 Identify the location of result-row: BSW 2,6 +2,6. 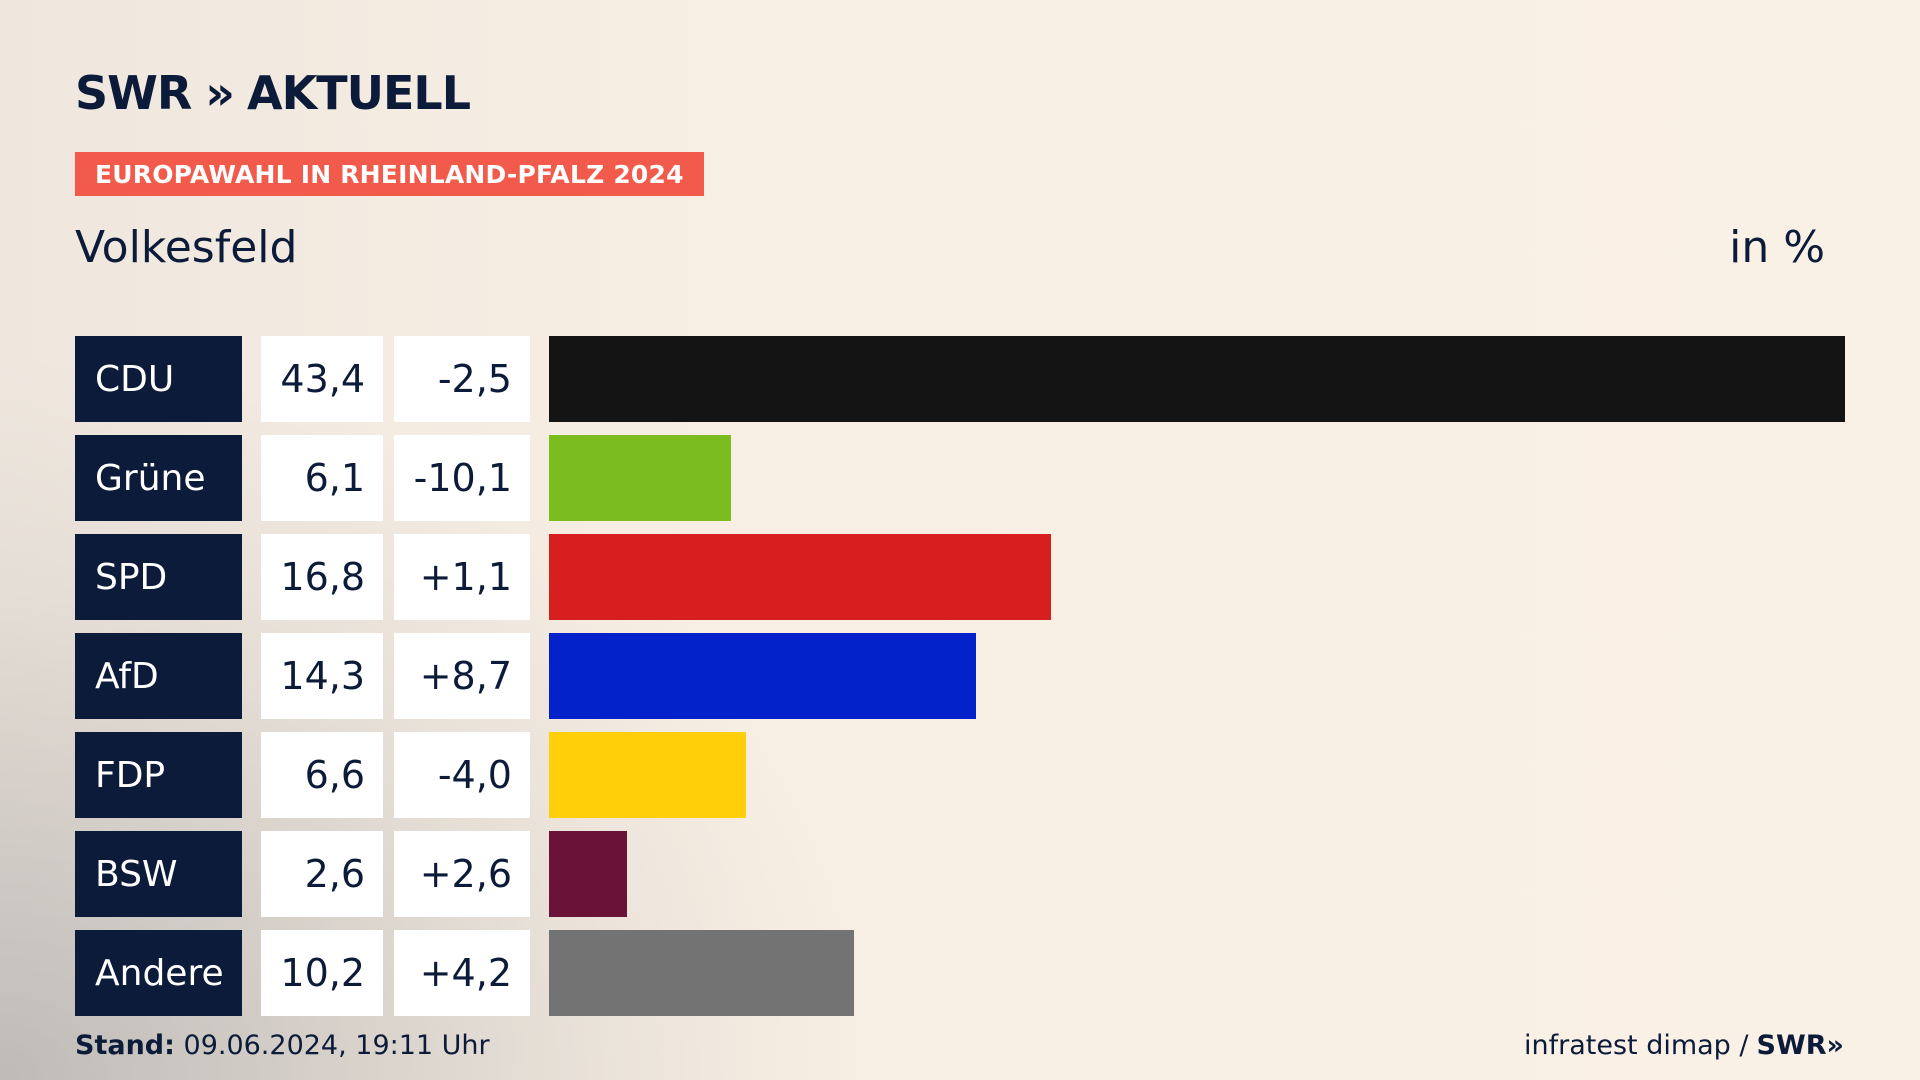
(960, 874).